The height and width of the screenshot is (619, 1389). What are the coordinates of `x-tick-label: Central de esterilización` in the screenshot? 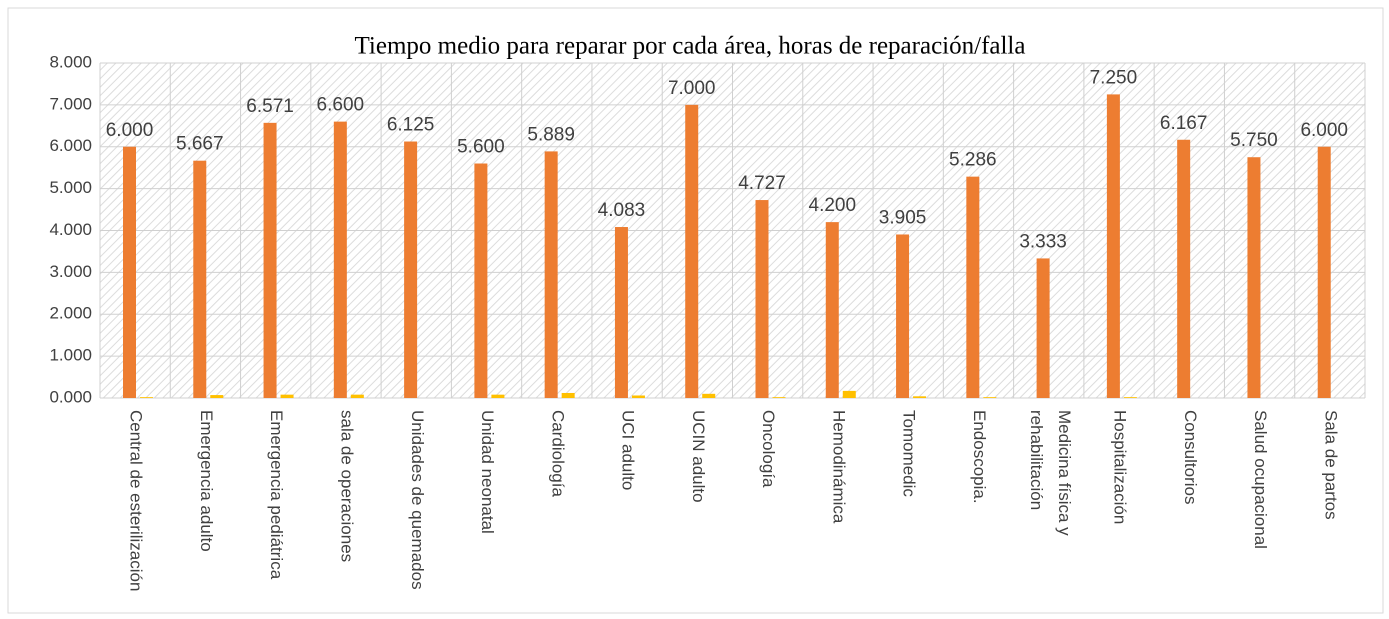 It's located at (136, 500).